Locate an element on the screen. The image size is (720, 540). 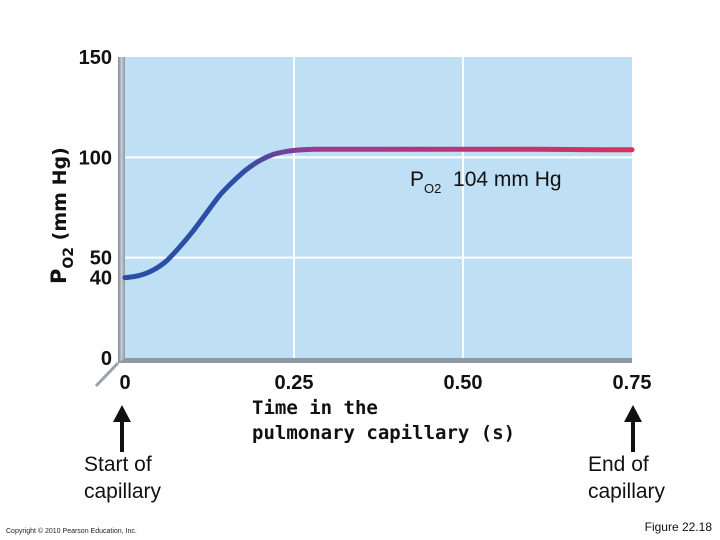
end-of-capillary-note: End of capillary is located at coordinates (626, 478).